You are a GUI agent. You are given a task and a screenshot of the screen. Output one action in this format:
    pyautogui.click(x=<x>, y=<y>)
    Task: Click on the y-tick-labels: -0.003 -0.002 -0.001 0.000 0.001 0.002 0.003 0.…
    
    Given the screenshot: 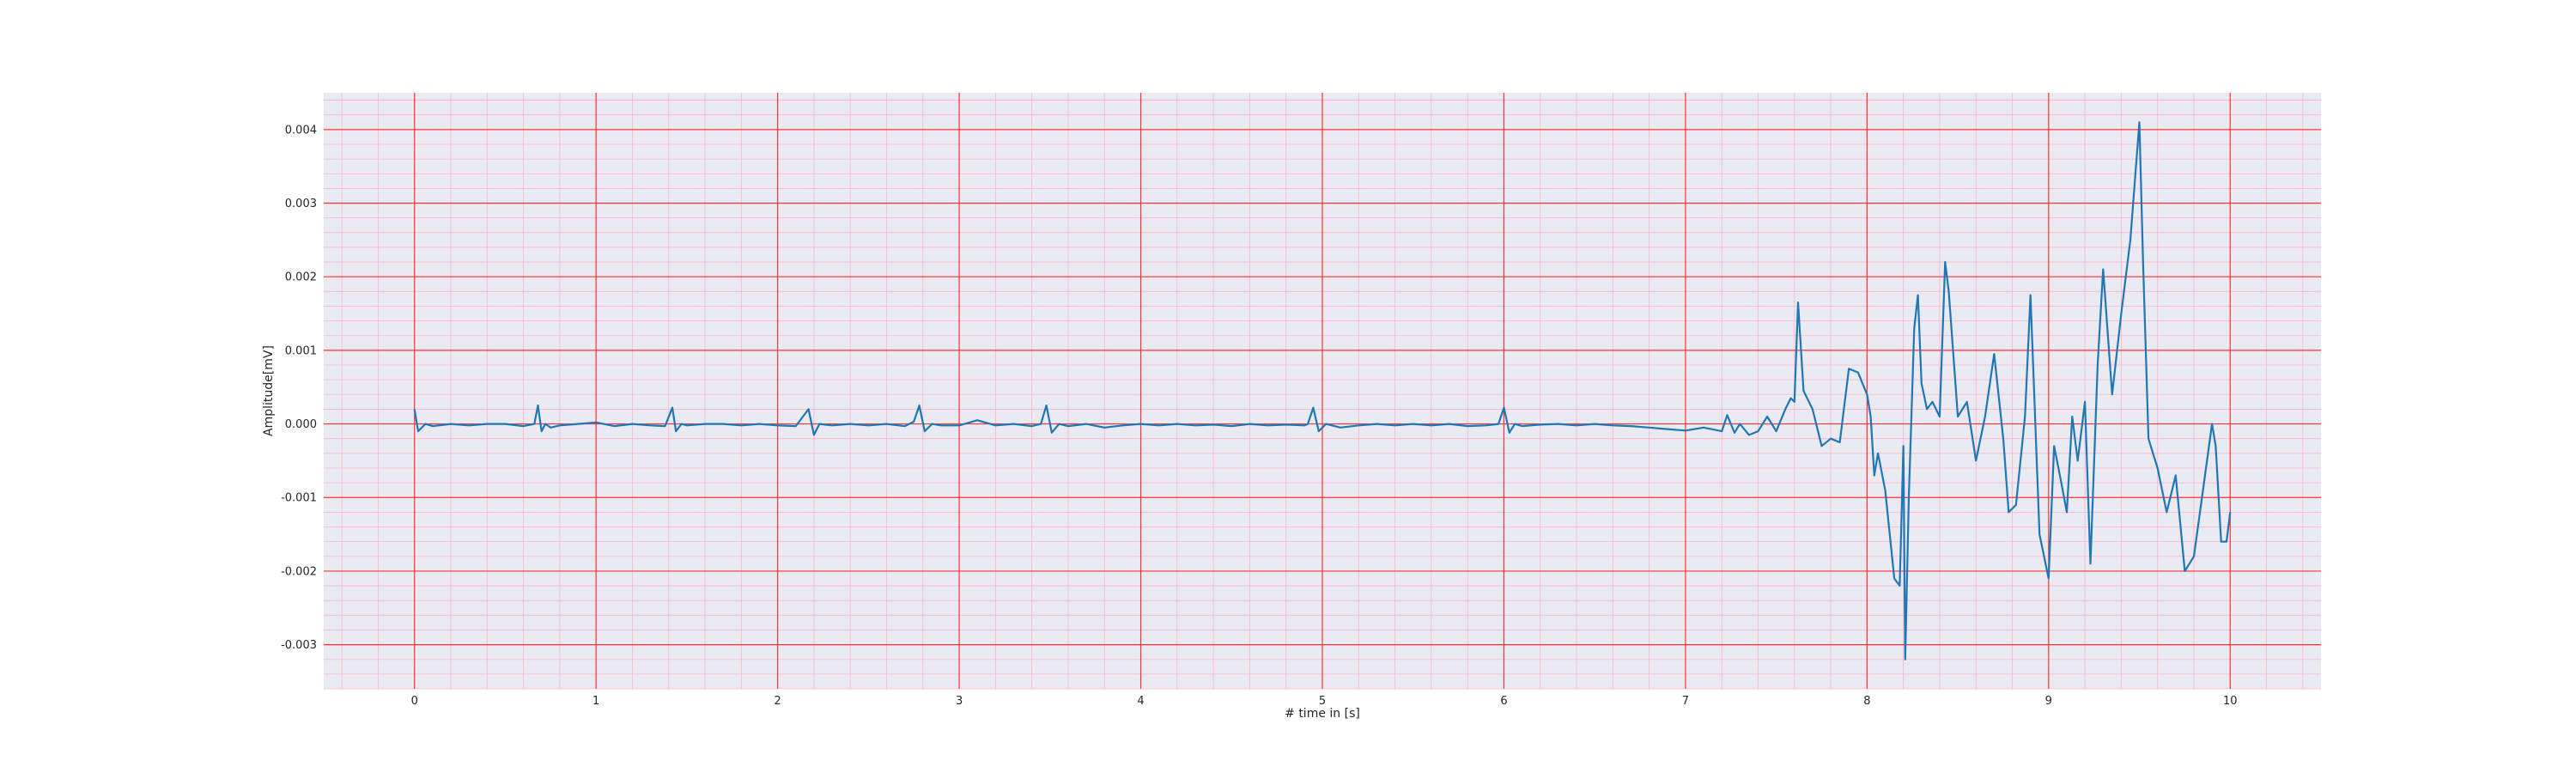 What is the action you would take?
    pyautogui.click(x=299, y=388)
    